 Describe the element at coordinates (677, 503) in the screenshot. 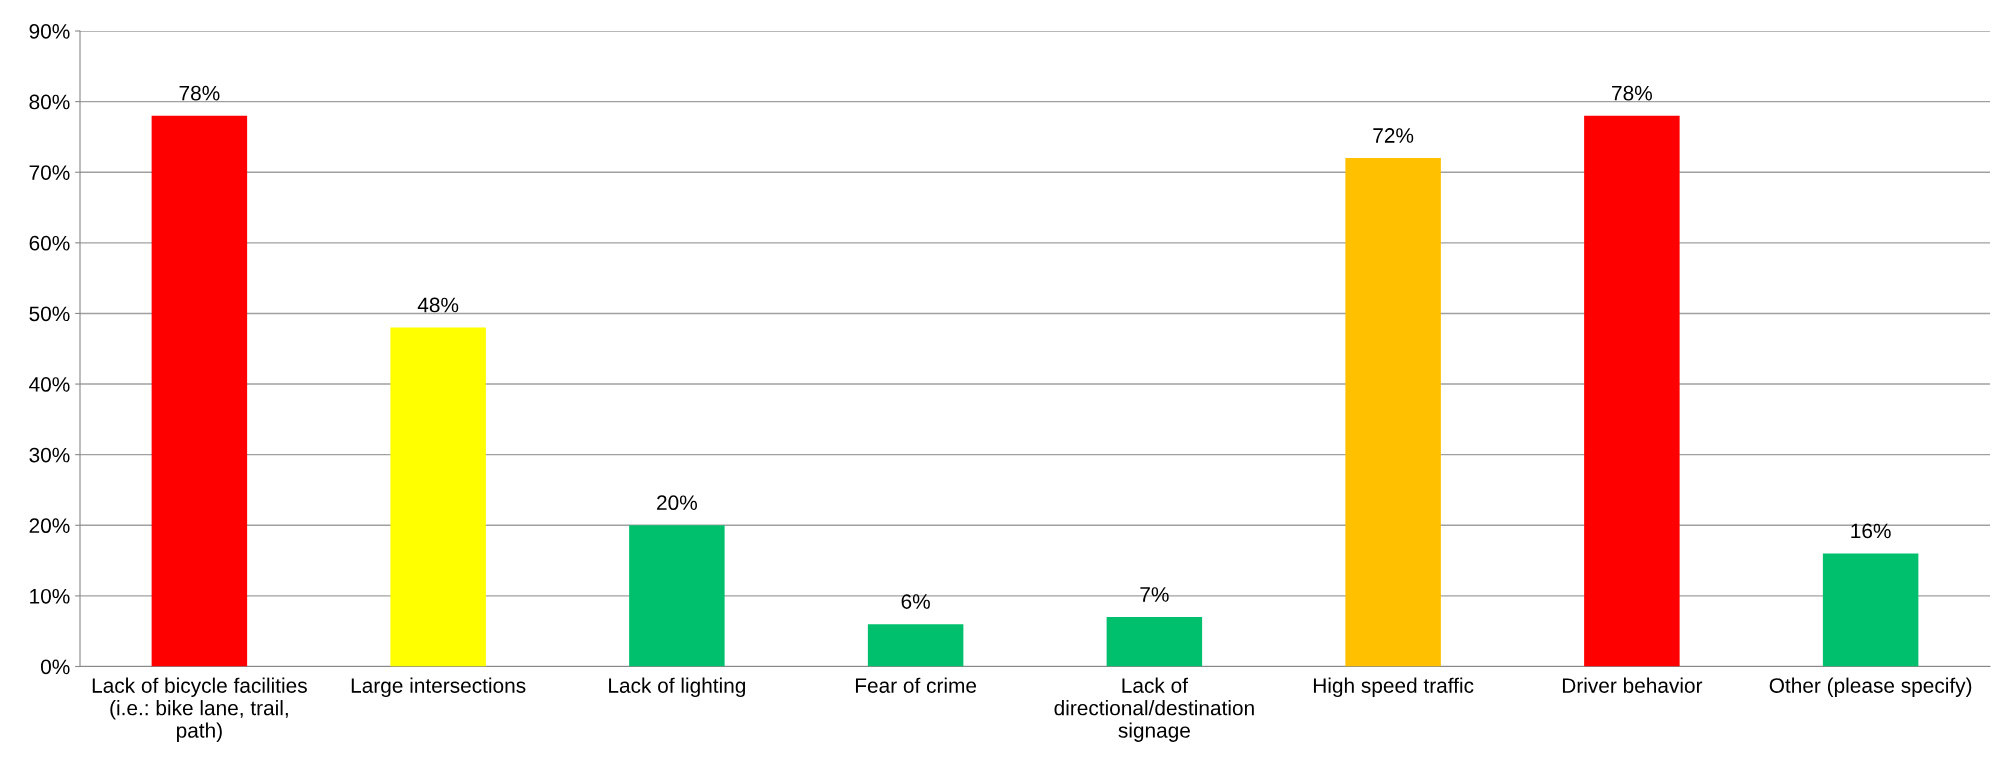

I see `data-label: 20%` at that location.